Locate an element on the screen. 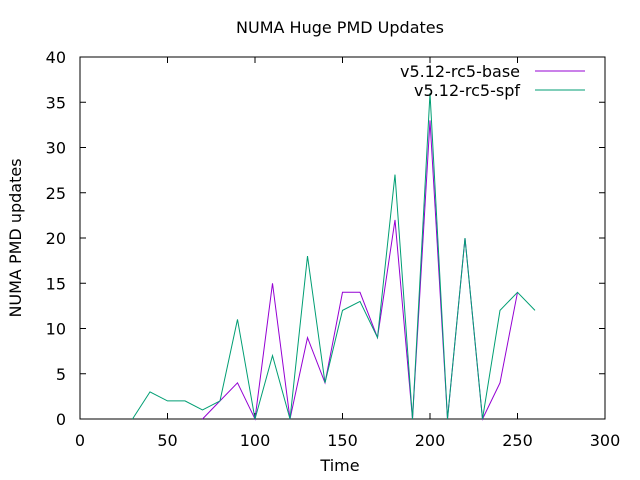 This screenshot has height=480, width=640. y-tick-label: 20 is located at coordinates (56, 238).